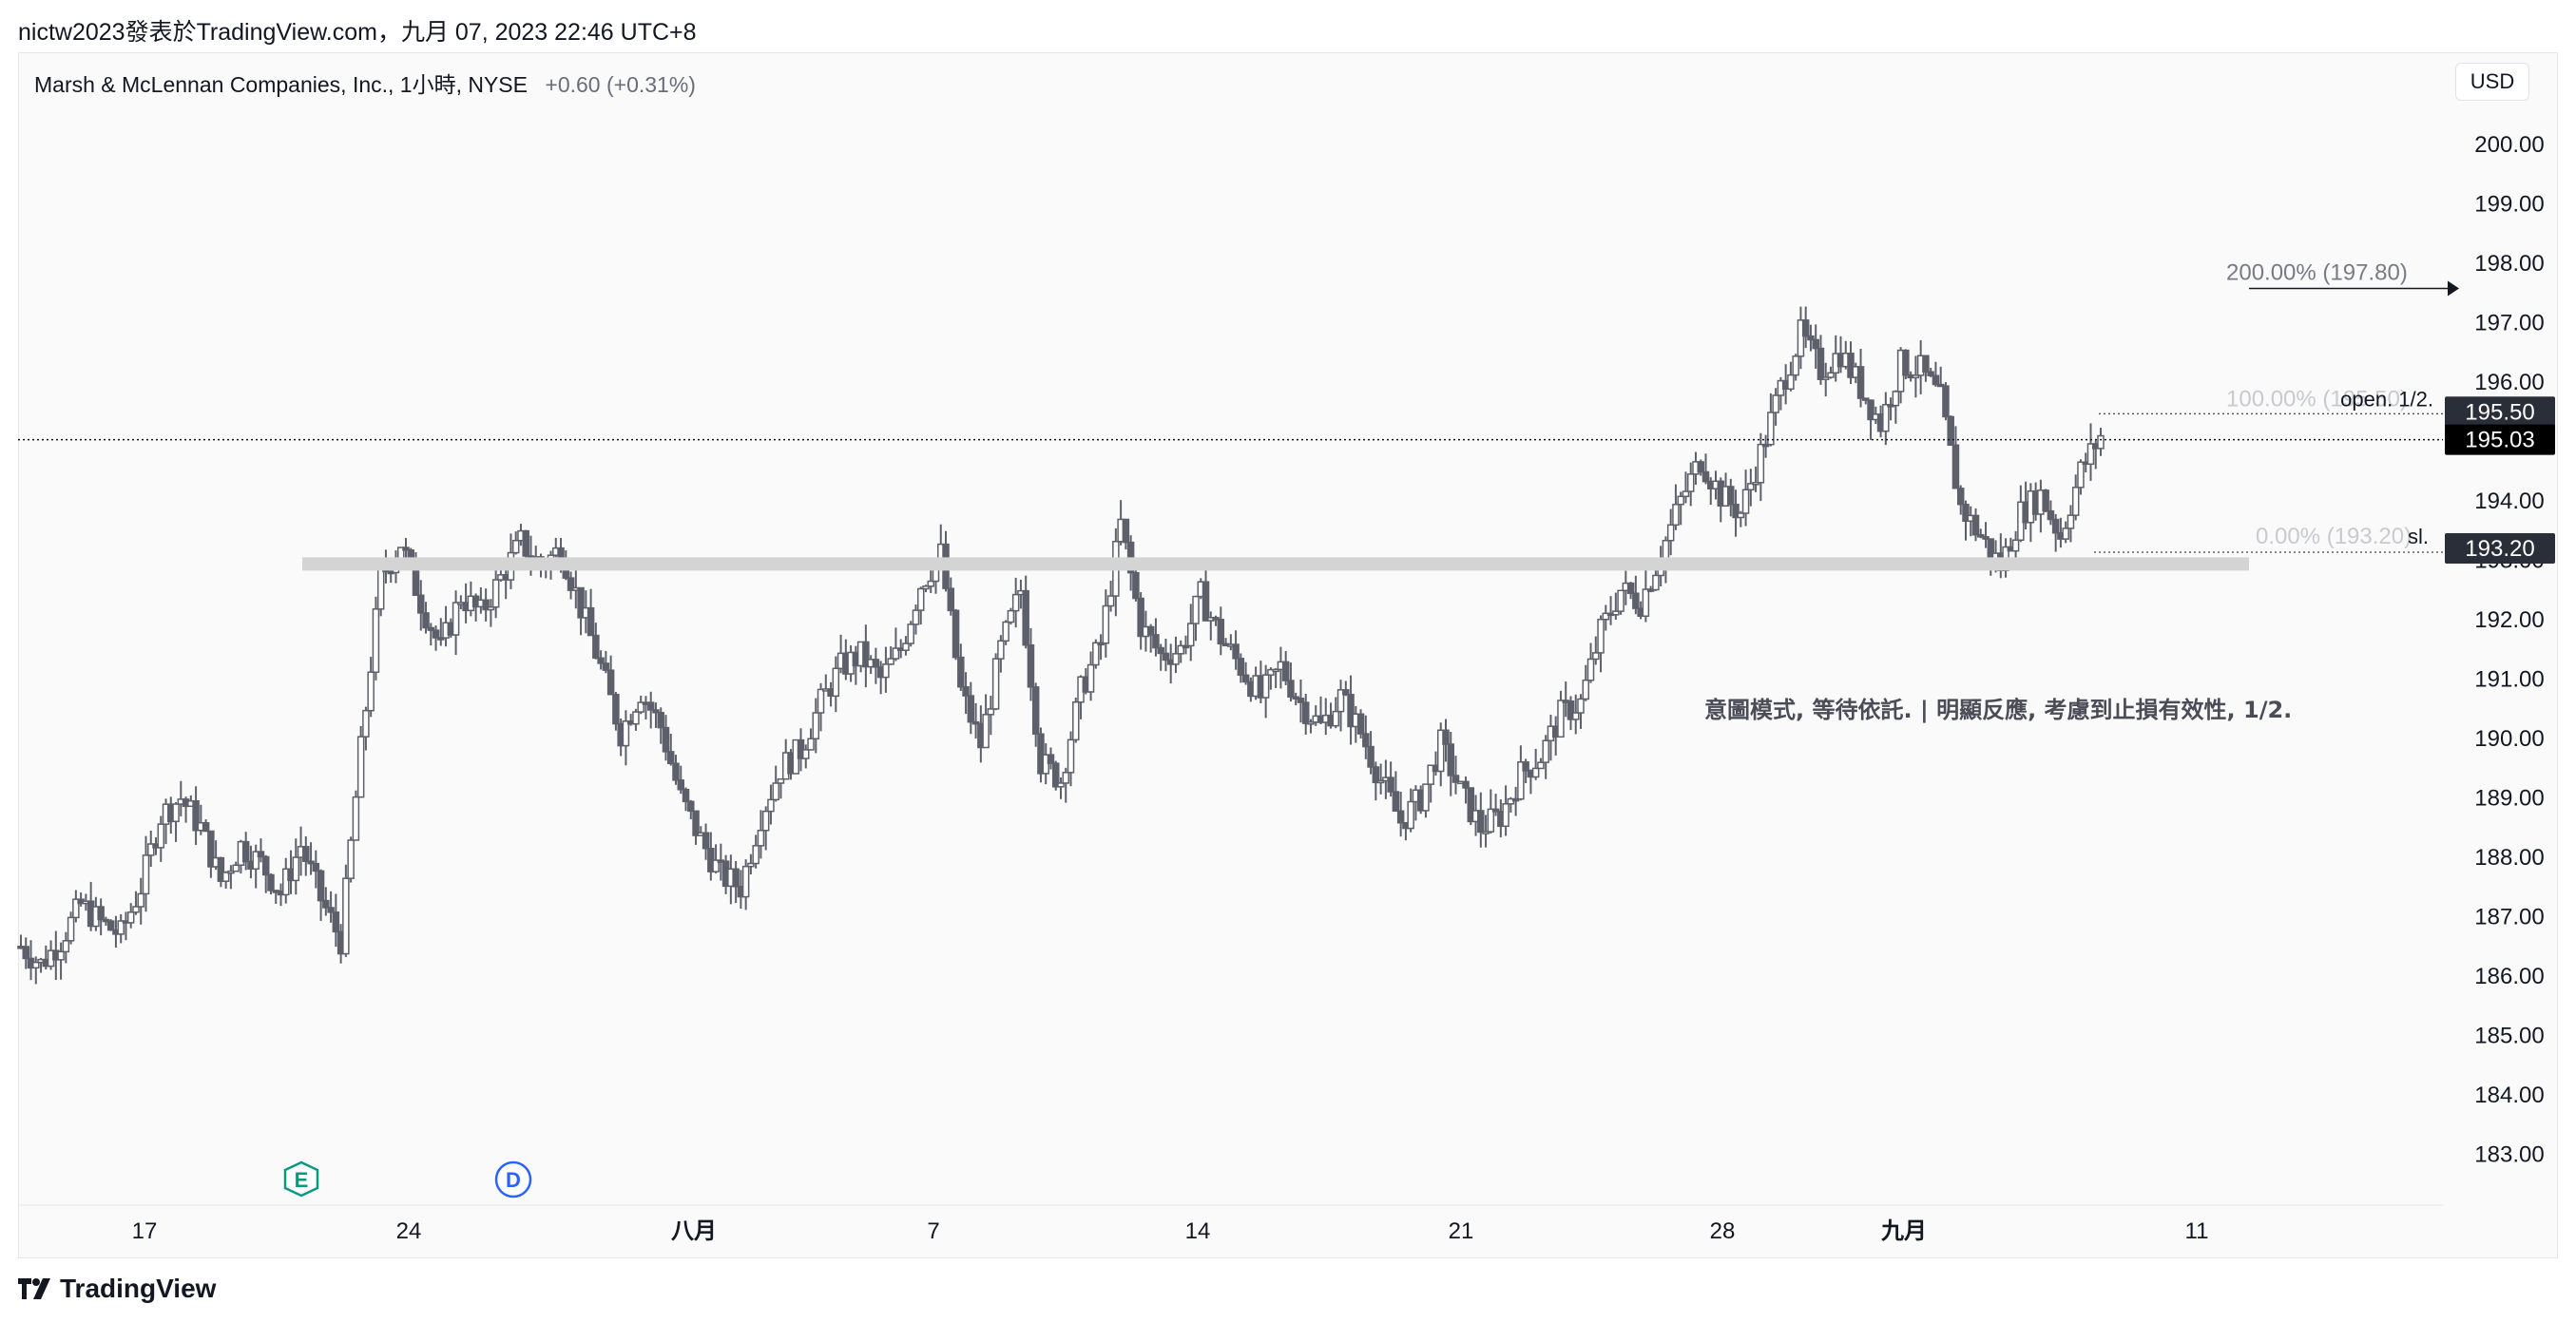 The height and width of the screenshot is (1323, 2576). I want to click on y-tick-label: 186.00, so click(2509, 976).